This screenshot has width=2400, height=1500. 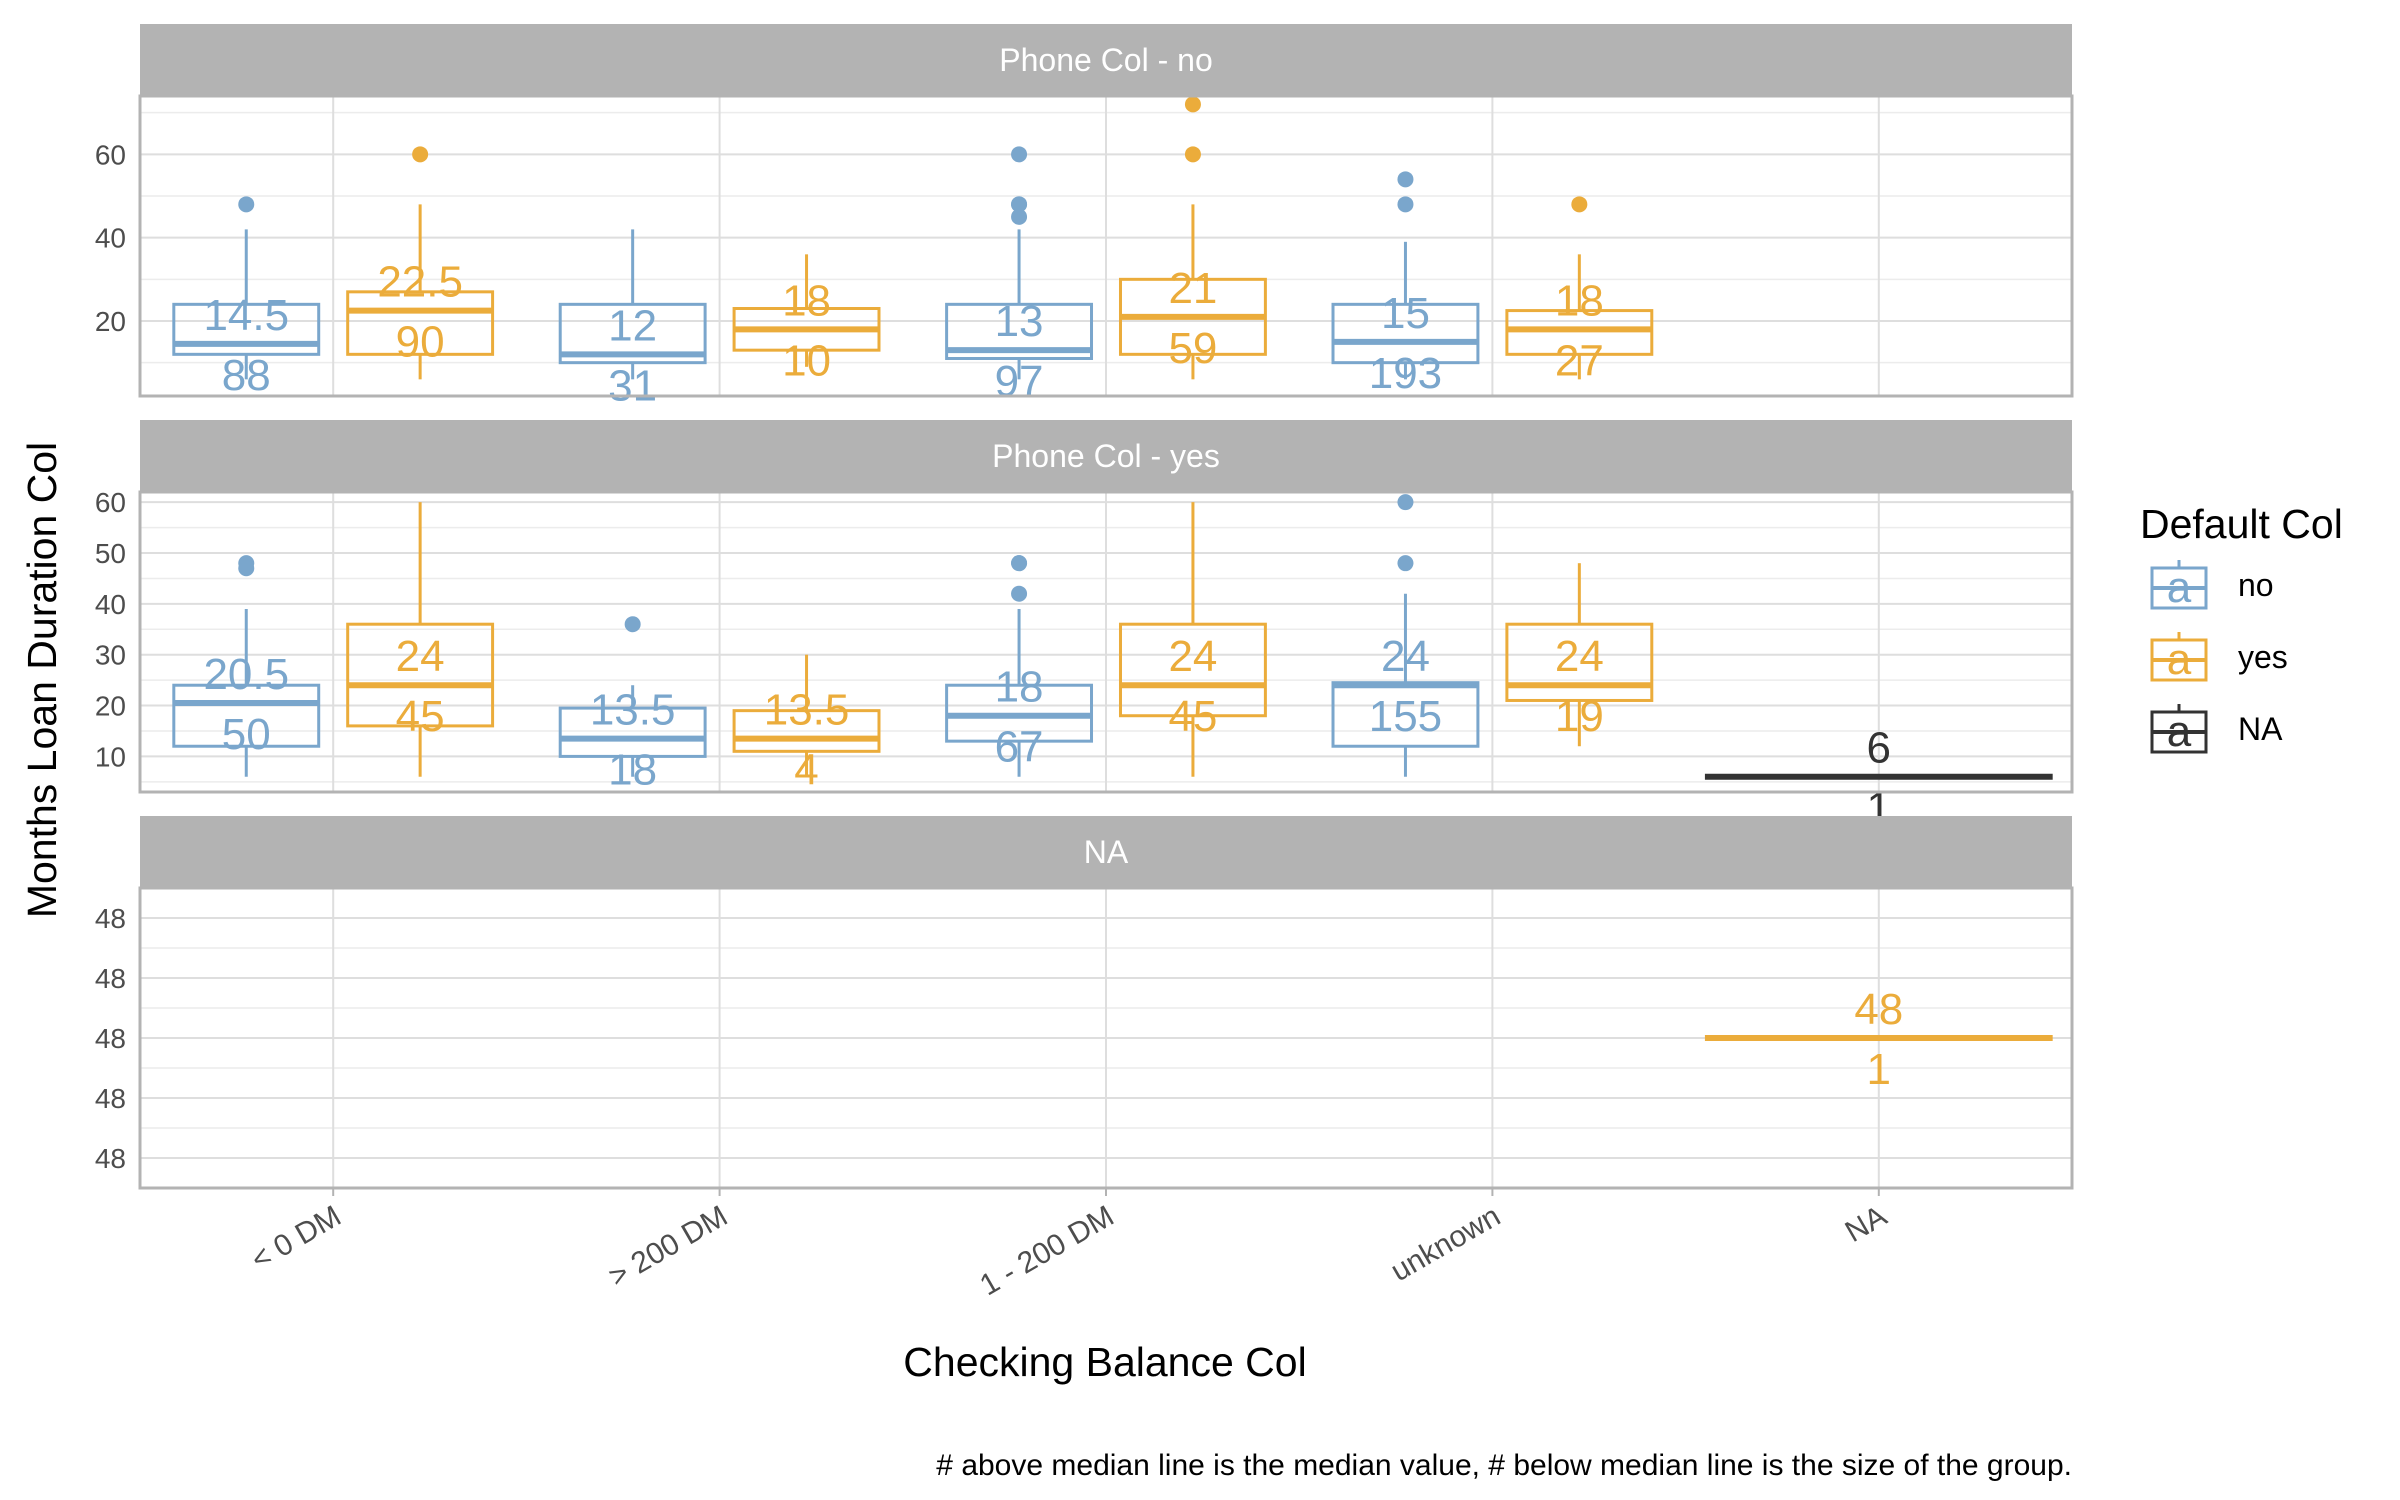 I want to click on y-tick-label: 10, so click(x=110, y=756).